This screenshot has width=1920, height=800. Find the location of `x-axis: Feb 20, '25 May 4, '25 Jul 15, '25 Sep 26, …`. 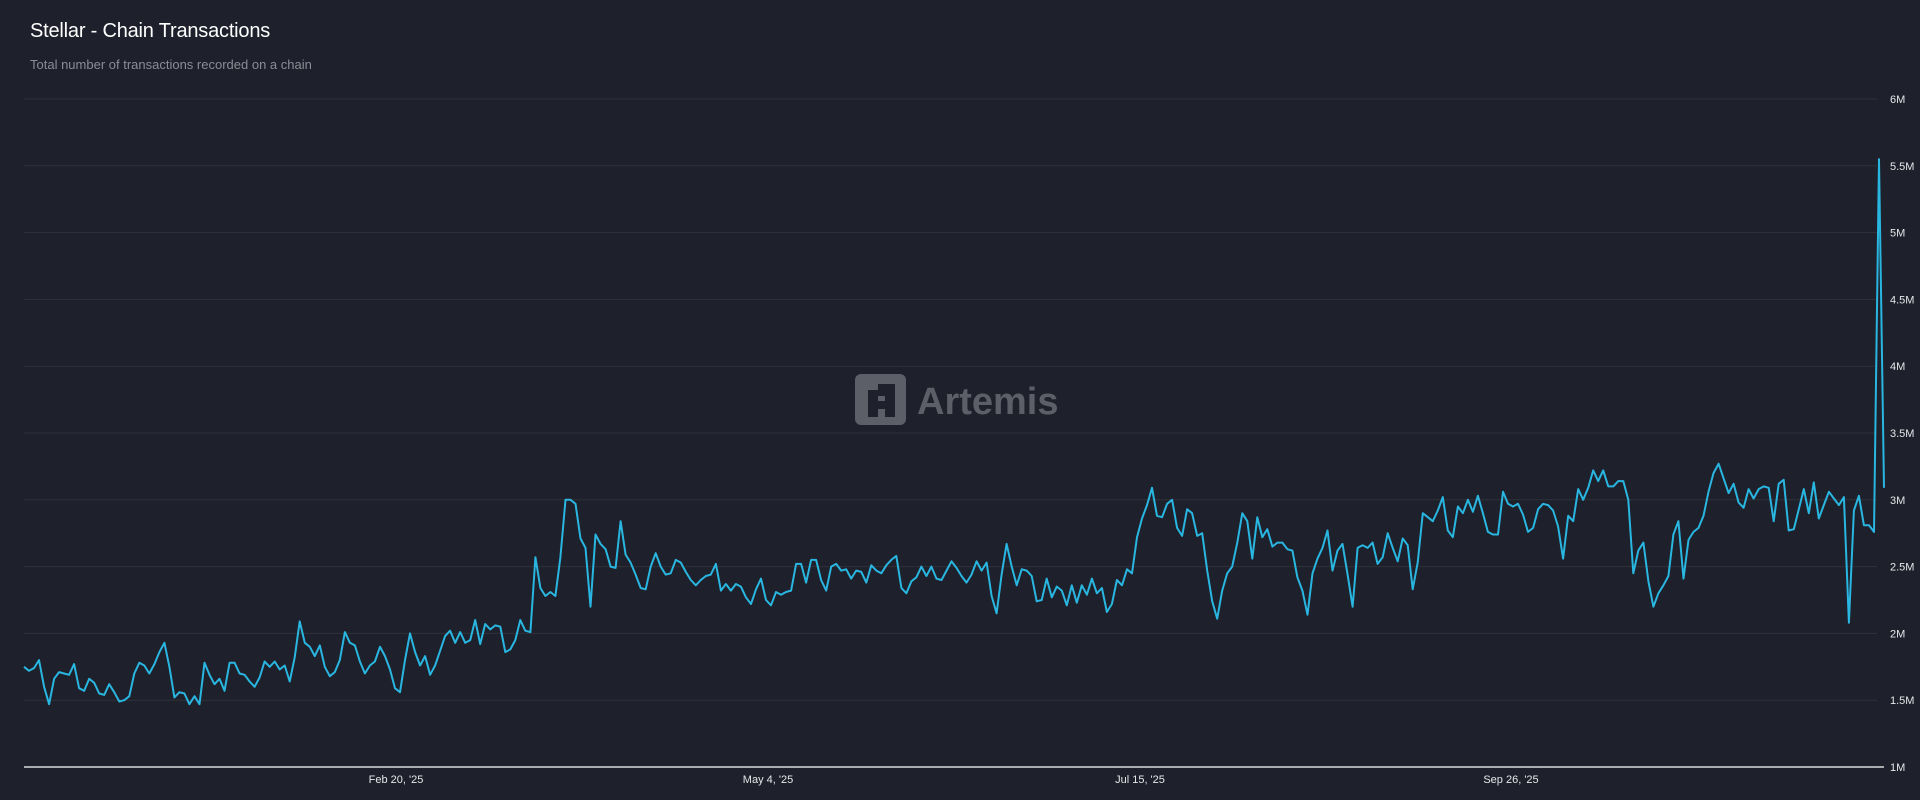

x-axis: Feb 20, '25 May 4, '25 Jul 15, '25 Sep 26, … is located at coordinates (954, 780).